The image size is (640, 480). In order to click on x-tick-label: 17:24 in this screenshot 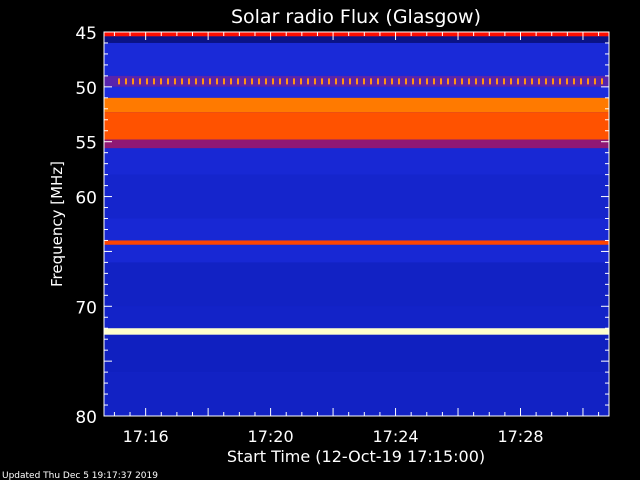, I will do `click(395, 436)`.